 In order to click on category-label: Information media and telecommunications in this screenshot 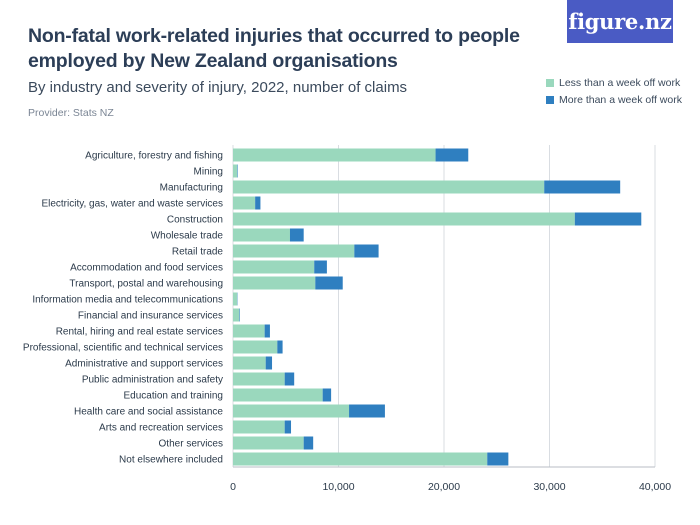, I will do `click(127, 300)`.